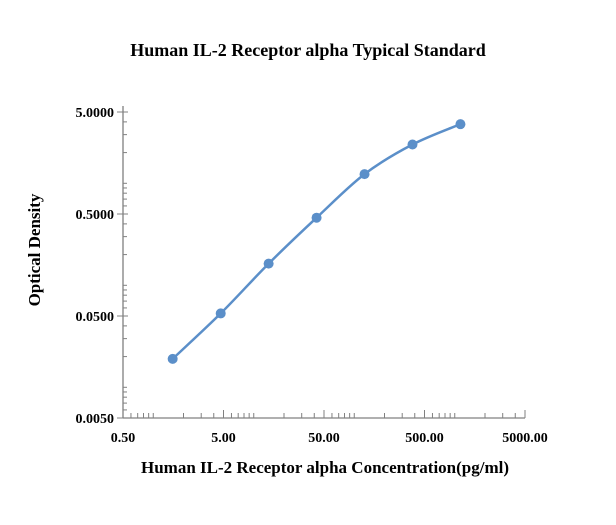 The image size is (616, 525). What do you see at coordinates (95, 113) in the screenshot?
I see `y-tick-label: 5.0000` at bounding box center [95, 113].